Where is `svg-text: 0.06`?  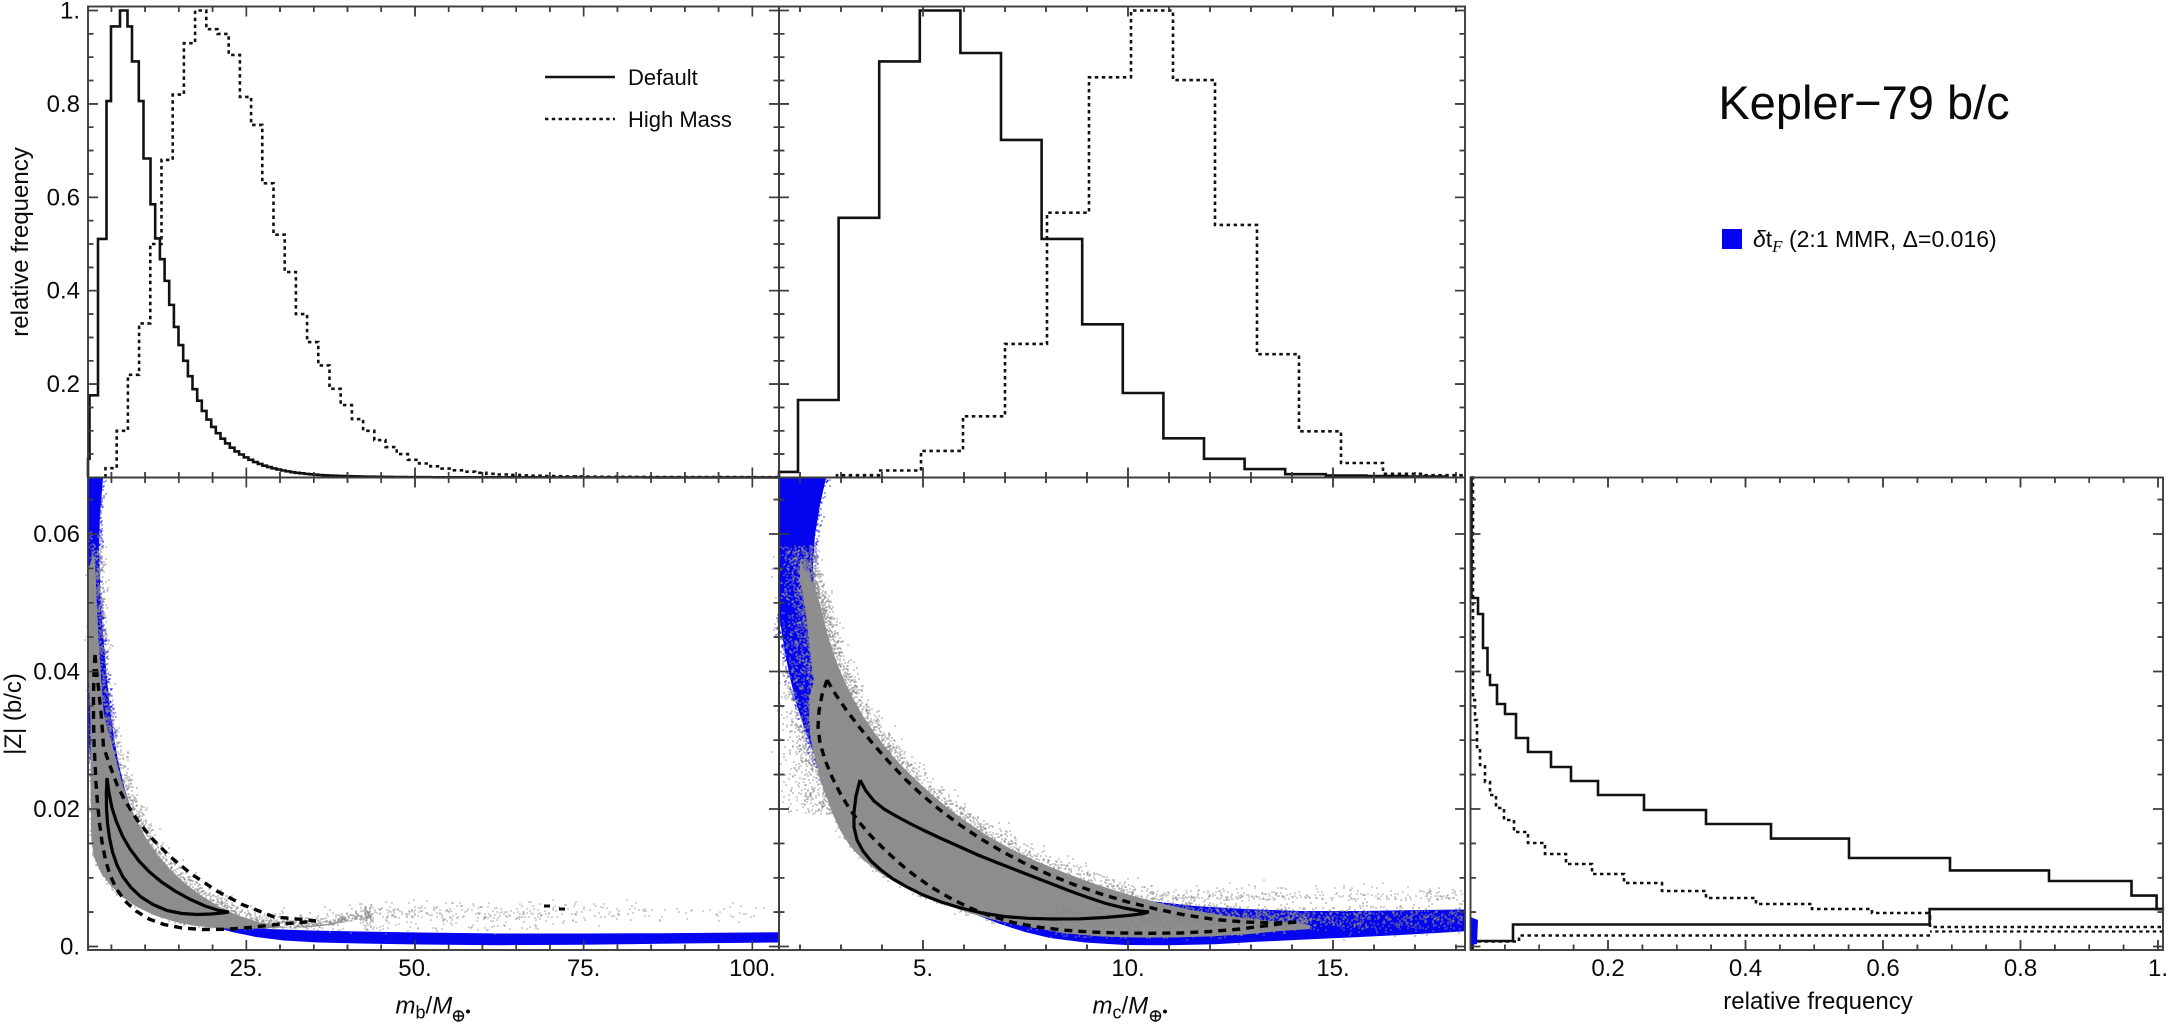 svg-text: 0.06 is located at coordinates (56, 534).